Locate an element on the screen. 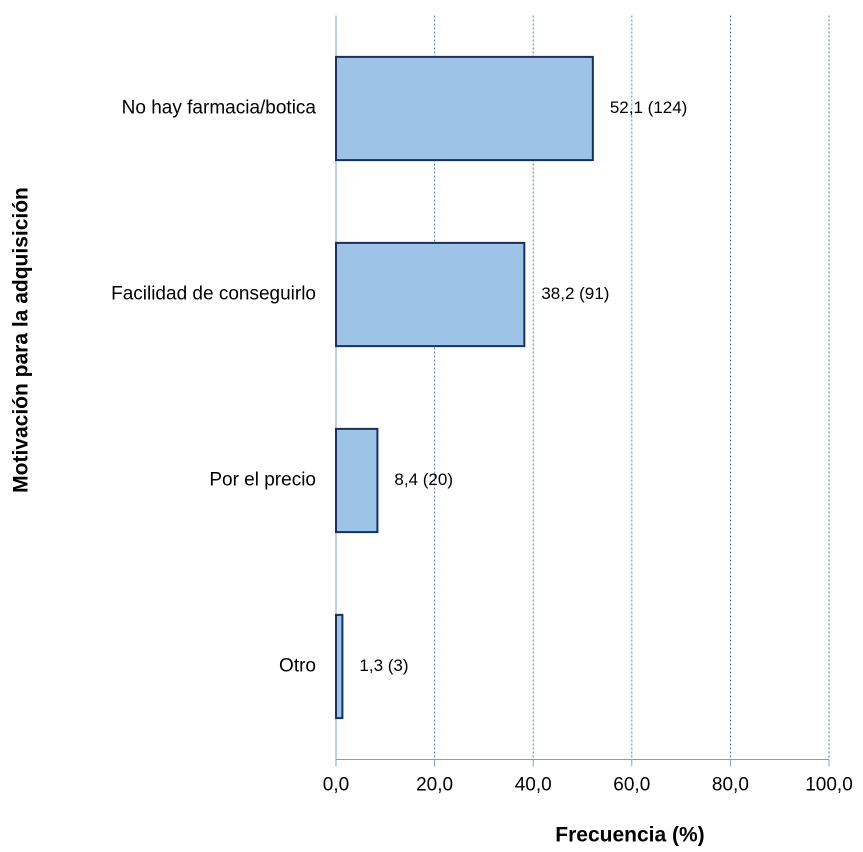 The height and width of the screenshot is (852, 863). x-tick-label: 60,0 is located at coordinates (631, 785).